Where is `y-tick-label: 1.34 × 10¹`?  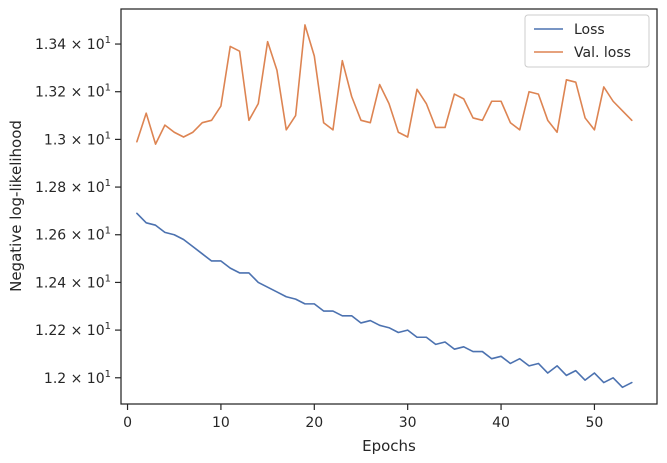 y-tick-label: 1.34 × 10¹ is located at coordinates (73, 44).